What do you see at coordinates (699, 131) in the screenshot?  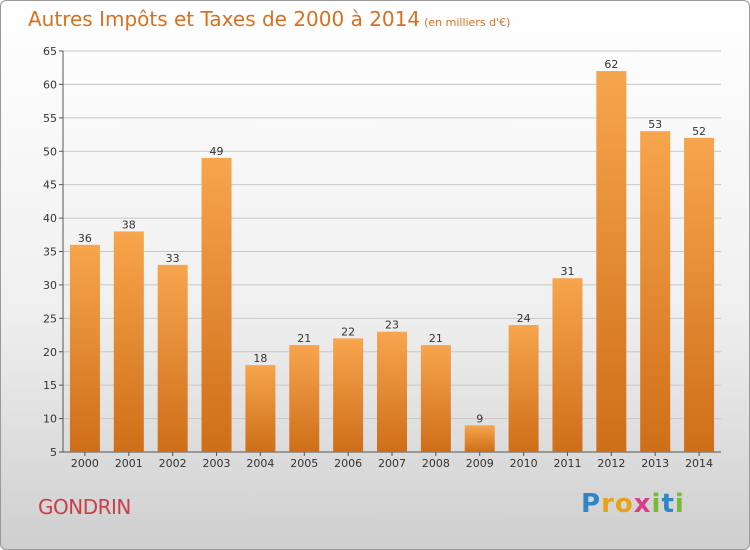 I see `bar-value-label: 52` at bounding box center [699, 131].